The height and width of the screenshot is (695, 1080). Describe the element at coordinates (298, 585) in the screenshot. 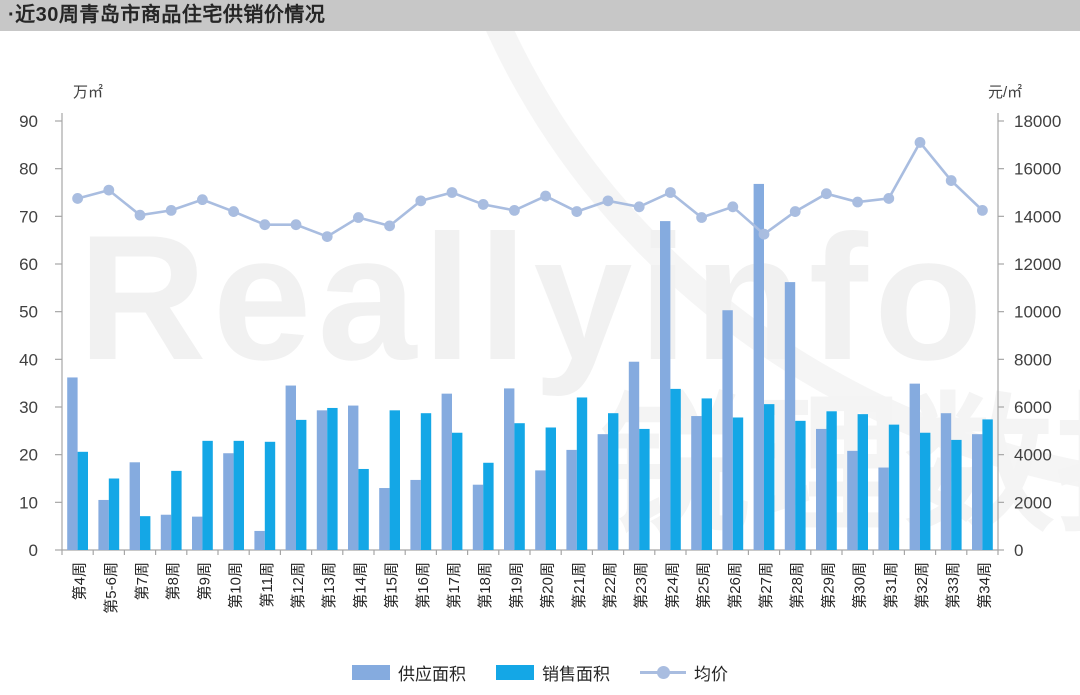

I see `x-tick-label: 第12周` at that location.